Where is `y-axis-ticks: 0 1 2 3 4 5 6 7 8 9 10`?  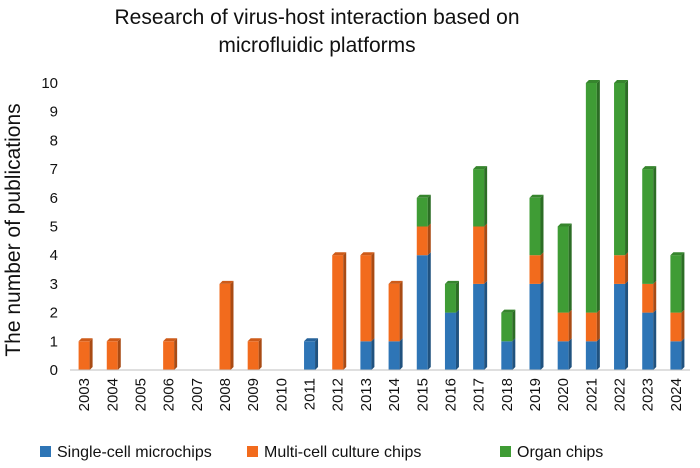
y-axis-ticks: 0 1 2 3 4 5 6 7 8 9 10 is located at coordinates (49, 227).